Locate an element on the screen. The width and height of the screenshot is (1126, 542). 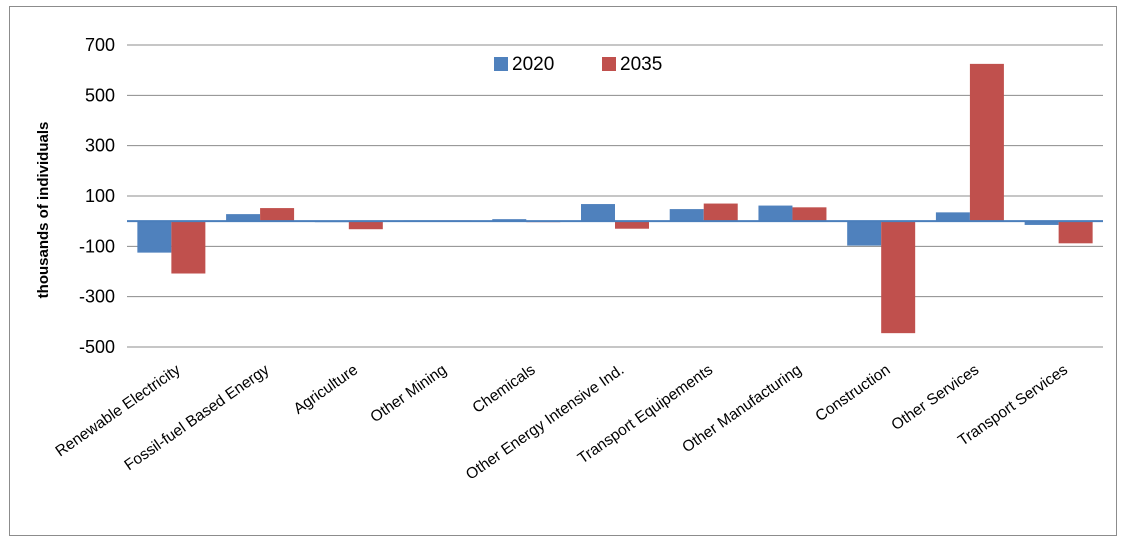
category-label: Other Energy Intensive Ind. is located at coordinates (545, 422).